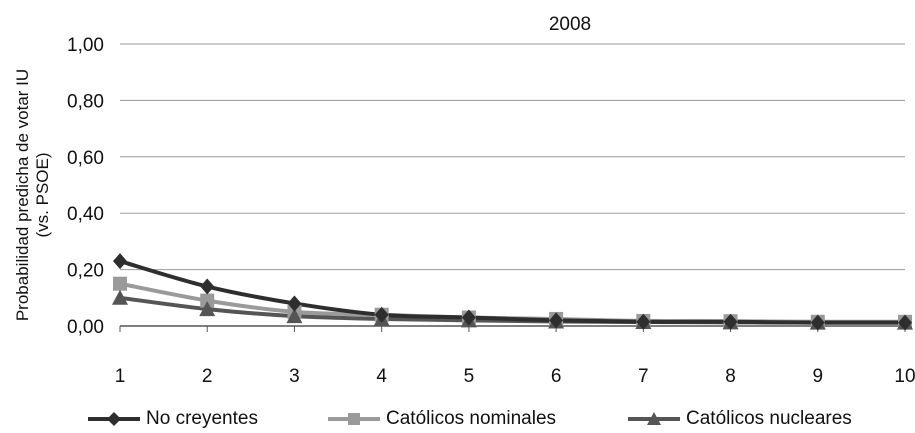  Describe the element at coordinates (643, 376) in the screenshot. I see `x-tick-label: 7` at that location.